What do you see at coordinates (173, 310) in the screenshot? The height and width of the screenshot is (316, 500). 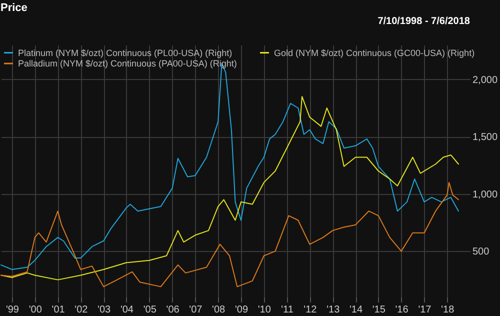 I see `x-tick-label: '06` at bounding box center [173, 310].